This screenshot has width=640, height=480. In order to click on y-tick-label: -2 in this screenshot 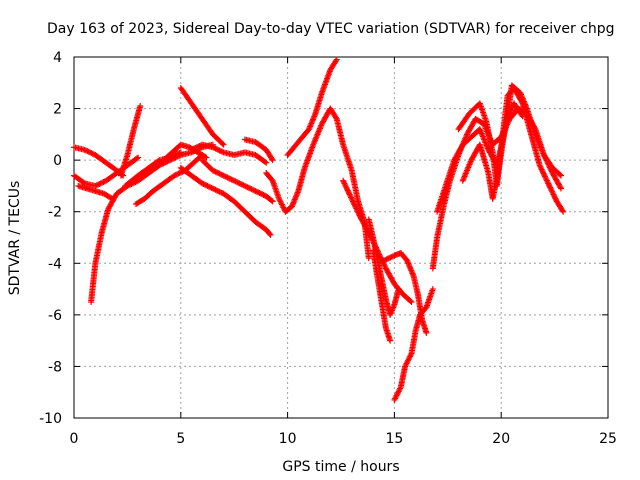, I will do `click(55, 213)`.